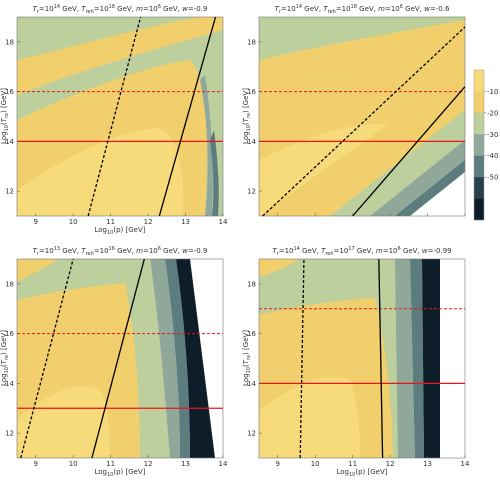 Image resolution: width=500 pixels, height=486 pixels. Describe the element at coordinates (185, 464) in the screenshot. I see `panel-3-xtick-label: 13` at that location.